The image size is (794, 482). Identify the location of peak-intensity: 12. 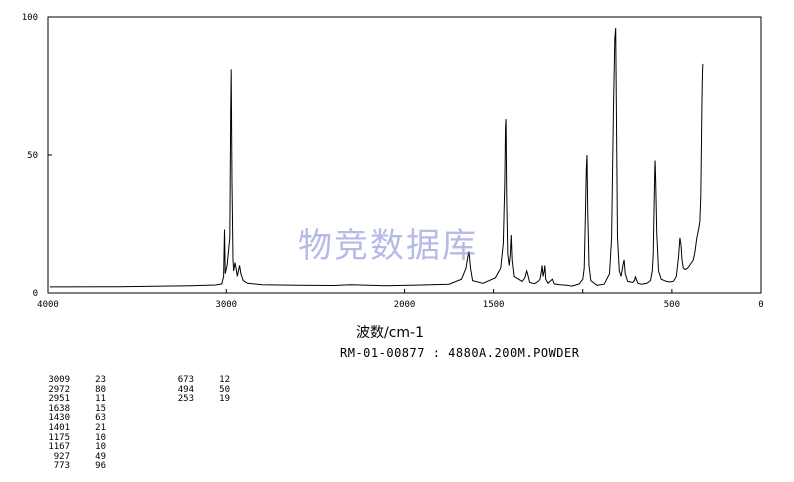
(224, 380).